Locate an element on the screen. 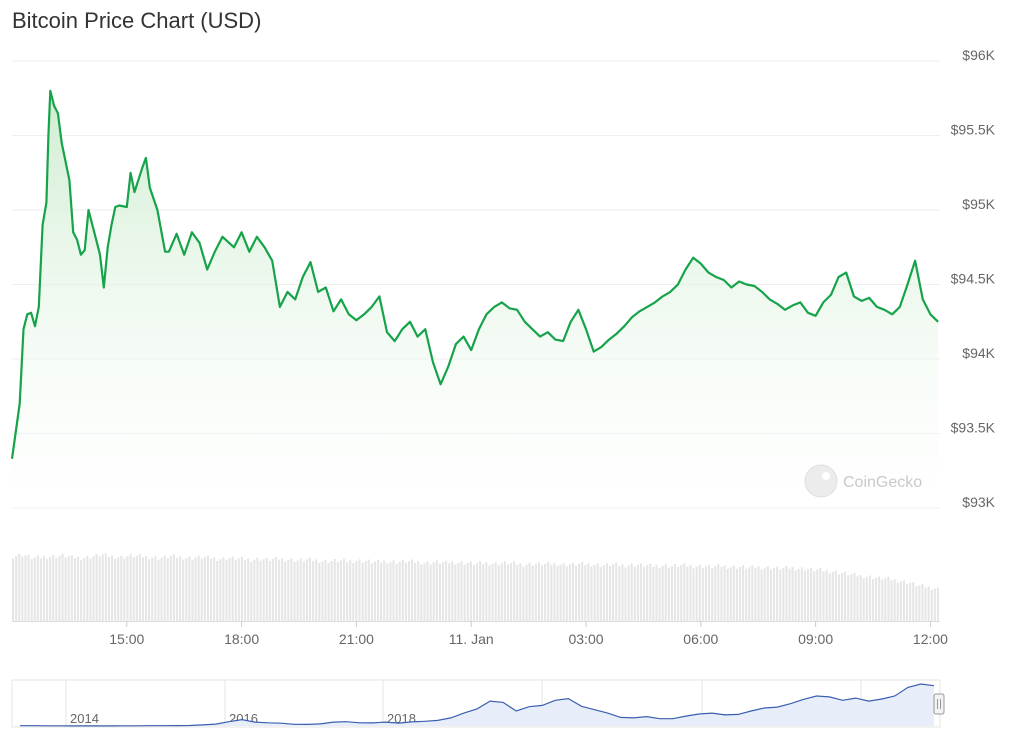  x-tick-label: 12:00 is located at coordinates (930, 639).